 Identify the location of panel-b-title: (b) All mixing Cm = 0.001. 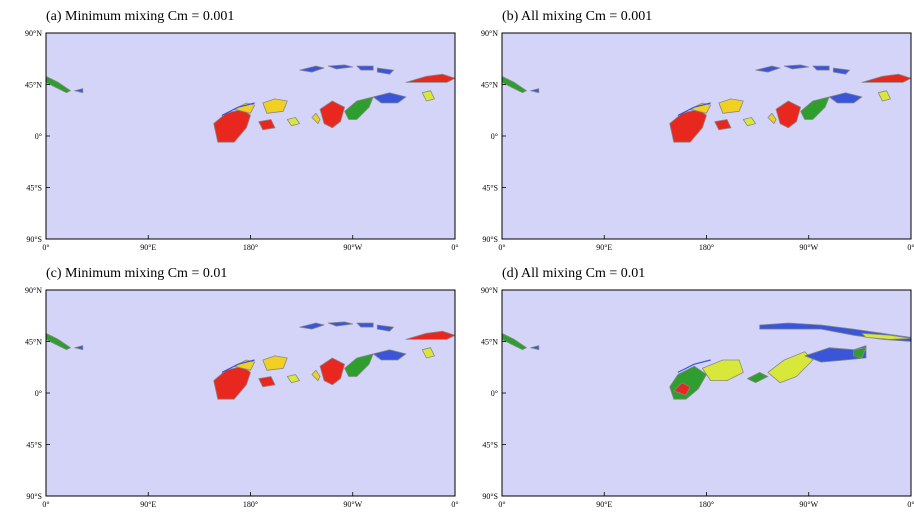
(577, 16).